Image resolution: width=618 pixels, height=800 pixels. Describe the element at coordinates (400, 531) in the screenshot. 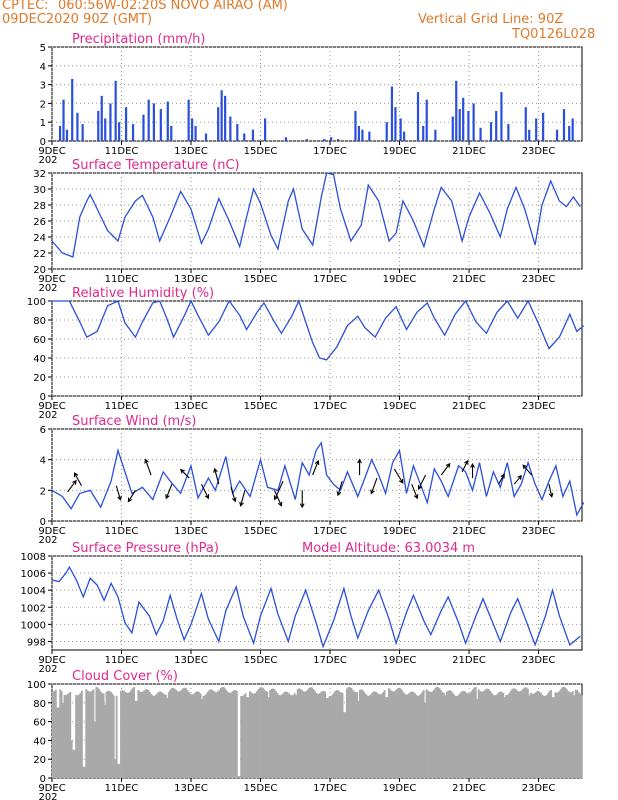

I see `wind-xtick-label: 19DEC` at that location.